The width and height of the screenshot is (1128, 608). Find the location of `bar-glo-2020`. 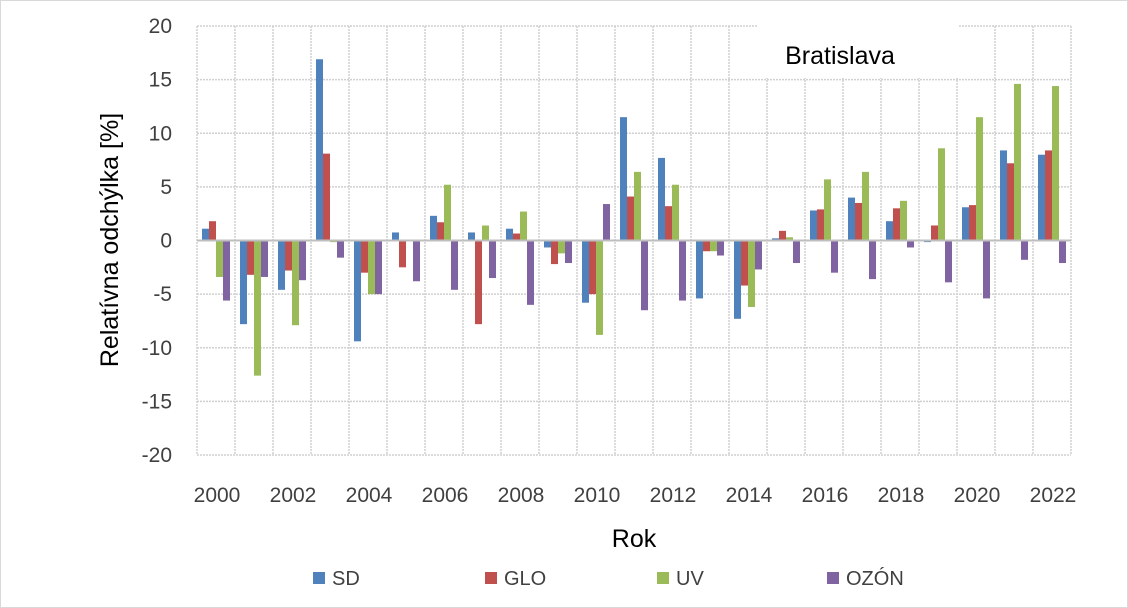

bar-glo-2020 is located at coordinates (972, 223).